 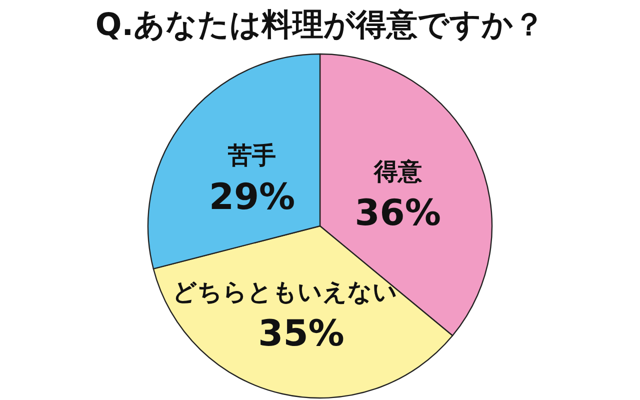 What do you see at coordinates (320, 25) in the screenshot?
I see `title: Q.あなたは料理が得意ですか？` at bounding box center [320, 25].